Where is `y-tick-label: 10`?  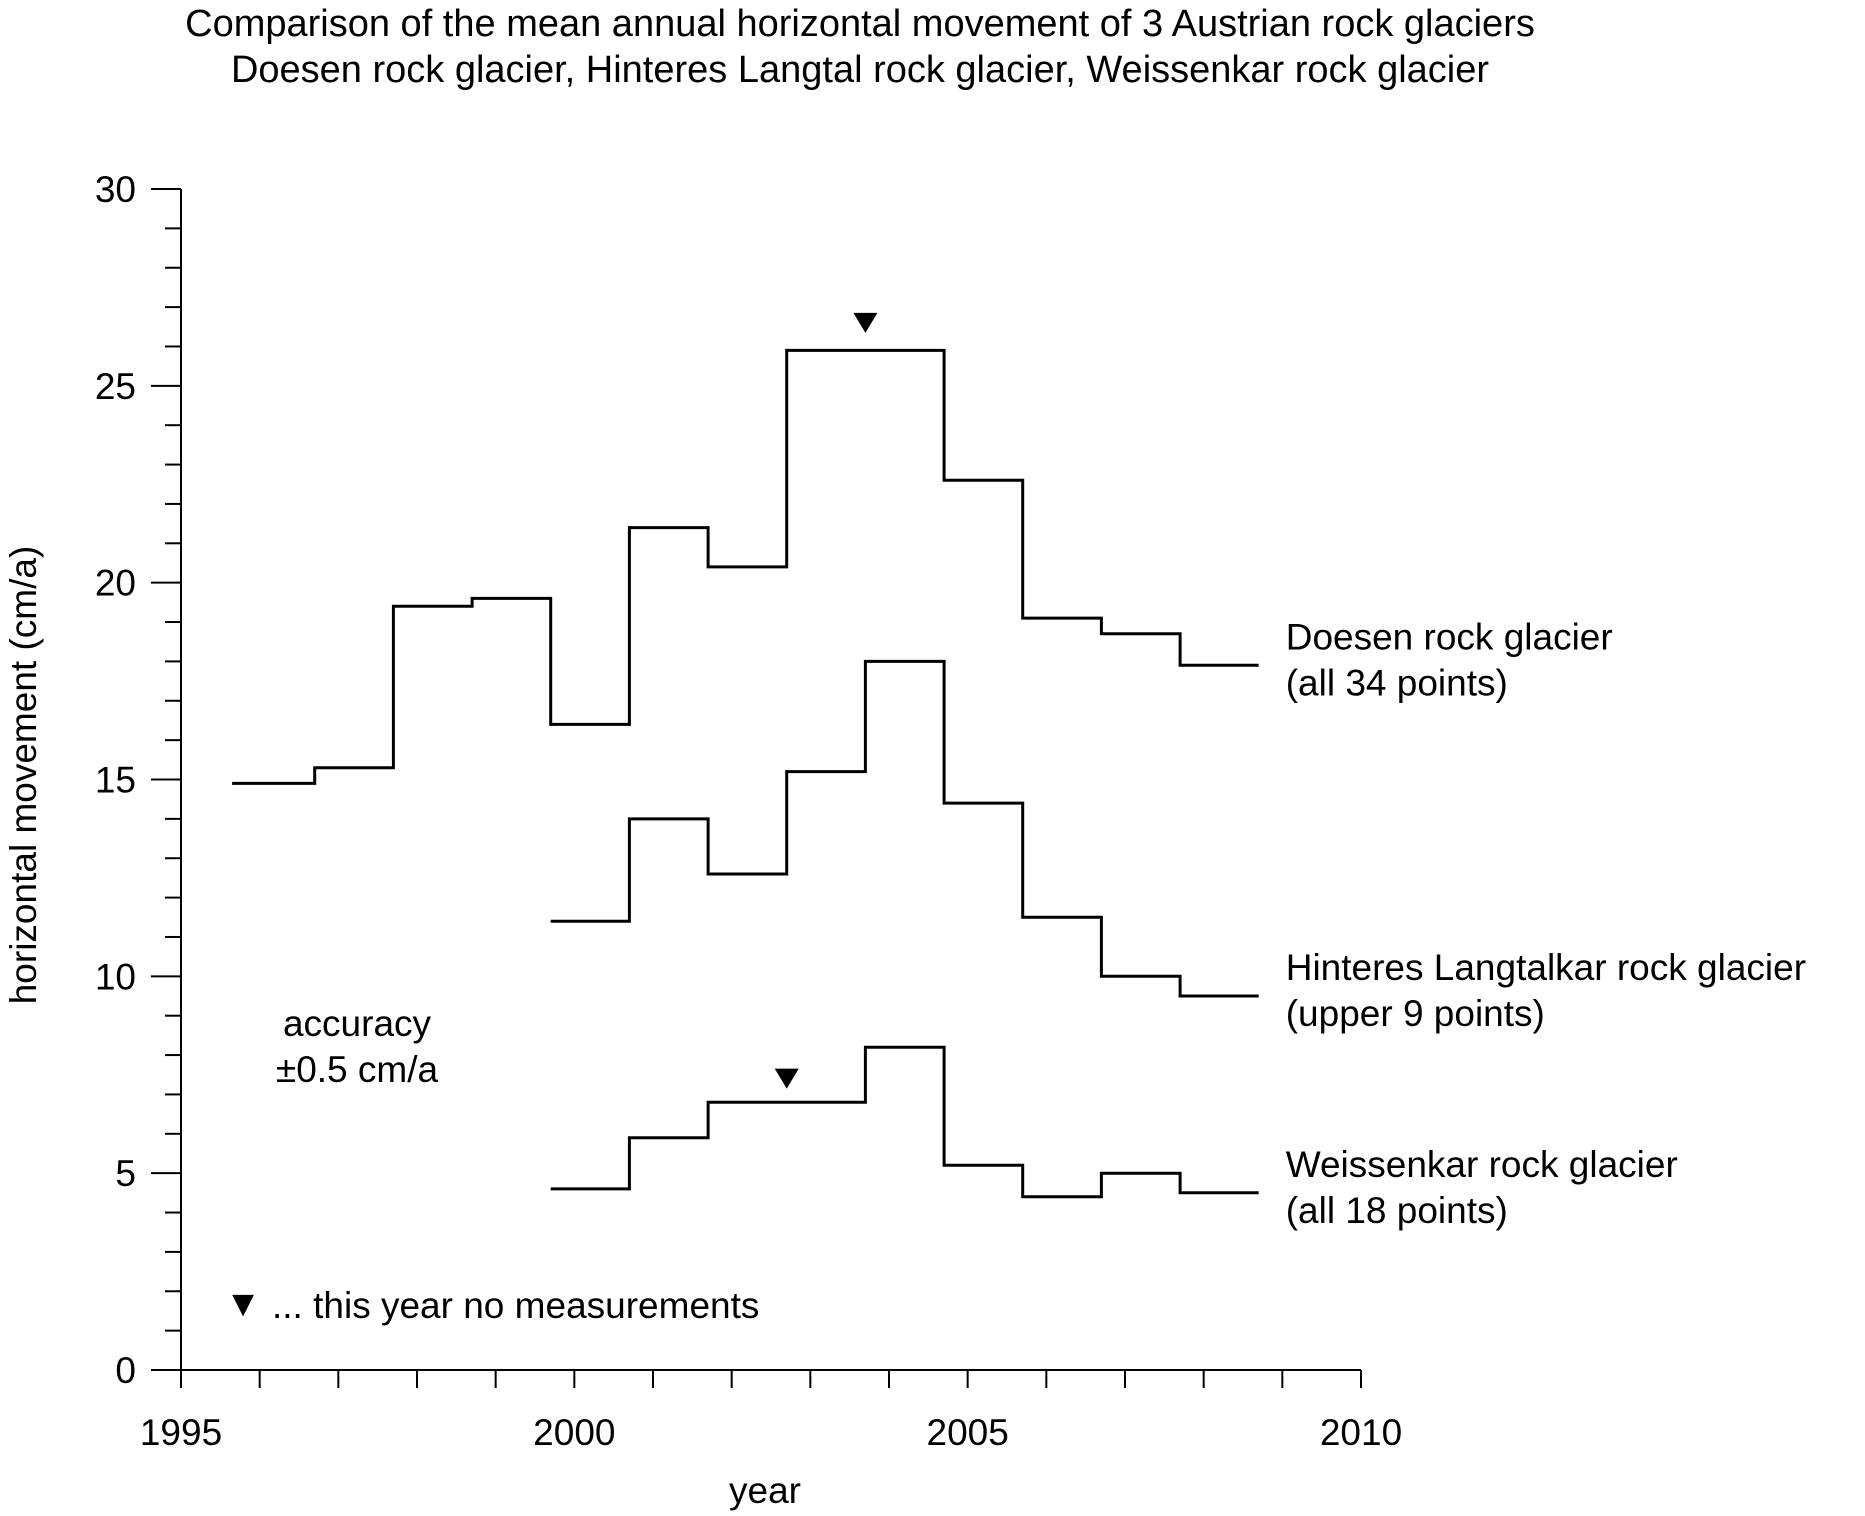
y-tick-label: 10 is located at coordinates (115, 976).